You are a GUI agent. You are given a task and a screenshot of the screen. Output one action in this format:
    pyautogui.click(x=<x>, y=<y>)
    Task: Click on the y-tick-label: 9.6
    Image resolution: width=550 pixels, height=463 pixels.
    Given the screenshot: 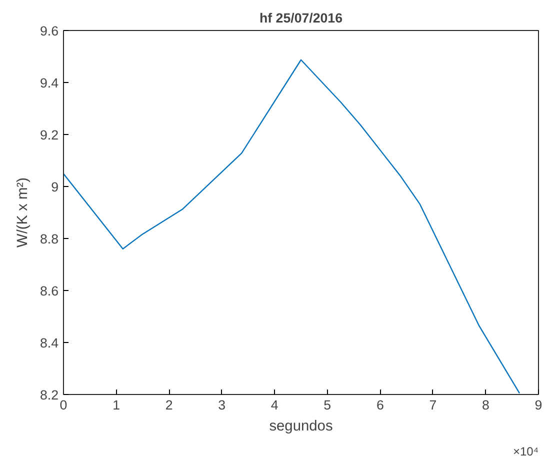 What is the action you would take?
    pyautogui.click(x=49, y=31)
    